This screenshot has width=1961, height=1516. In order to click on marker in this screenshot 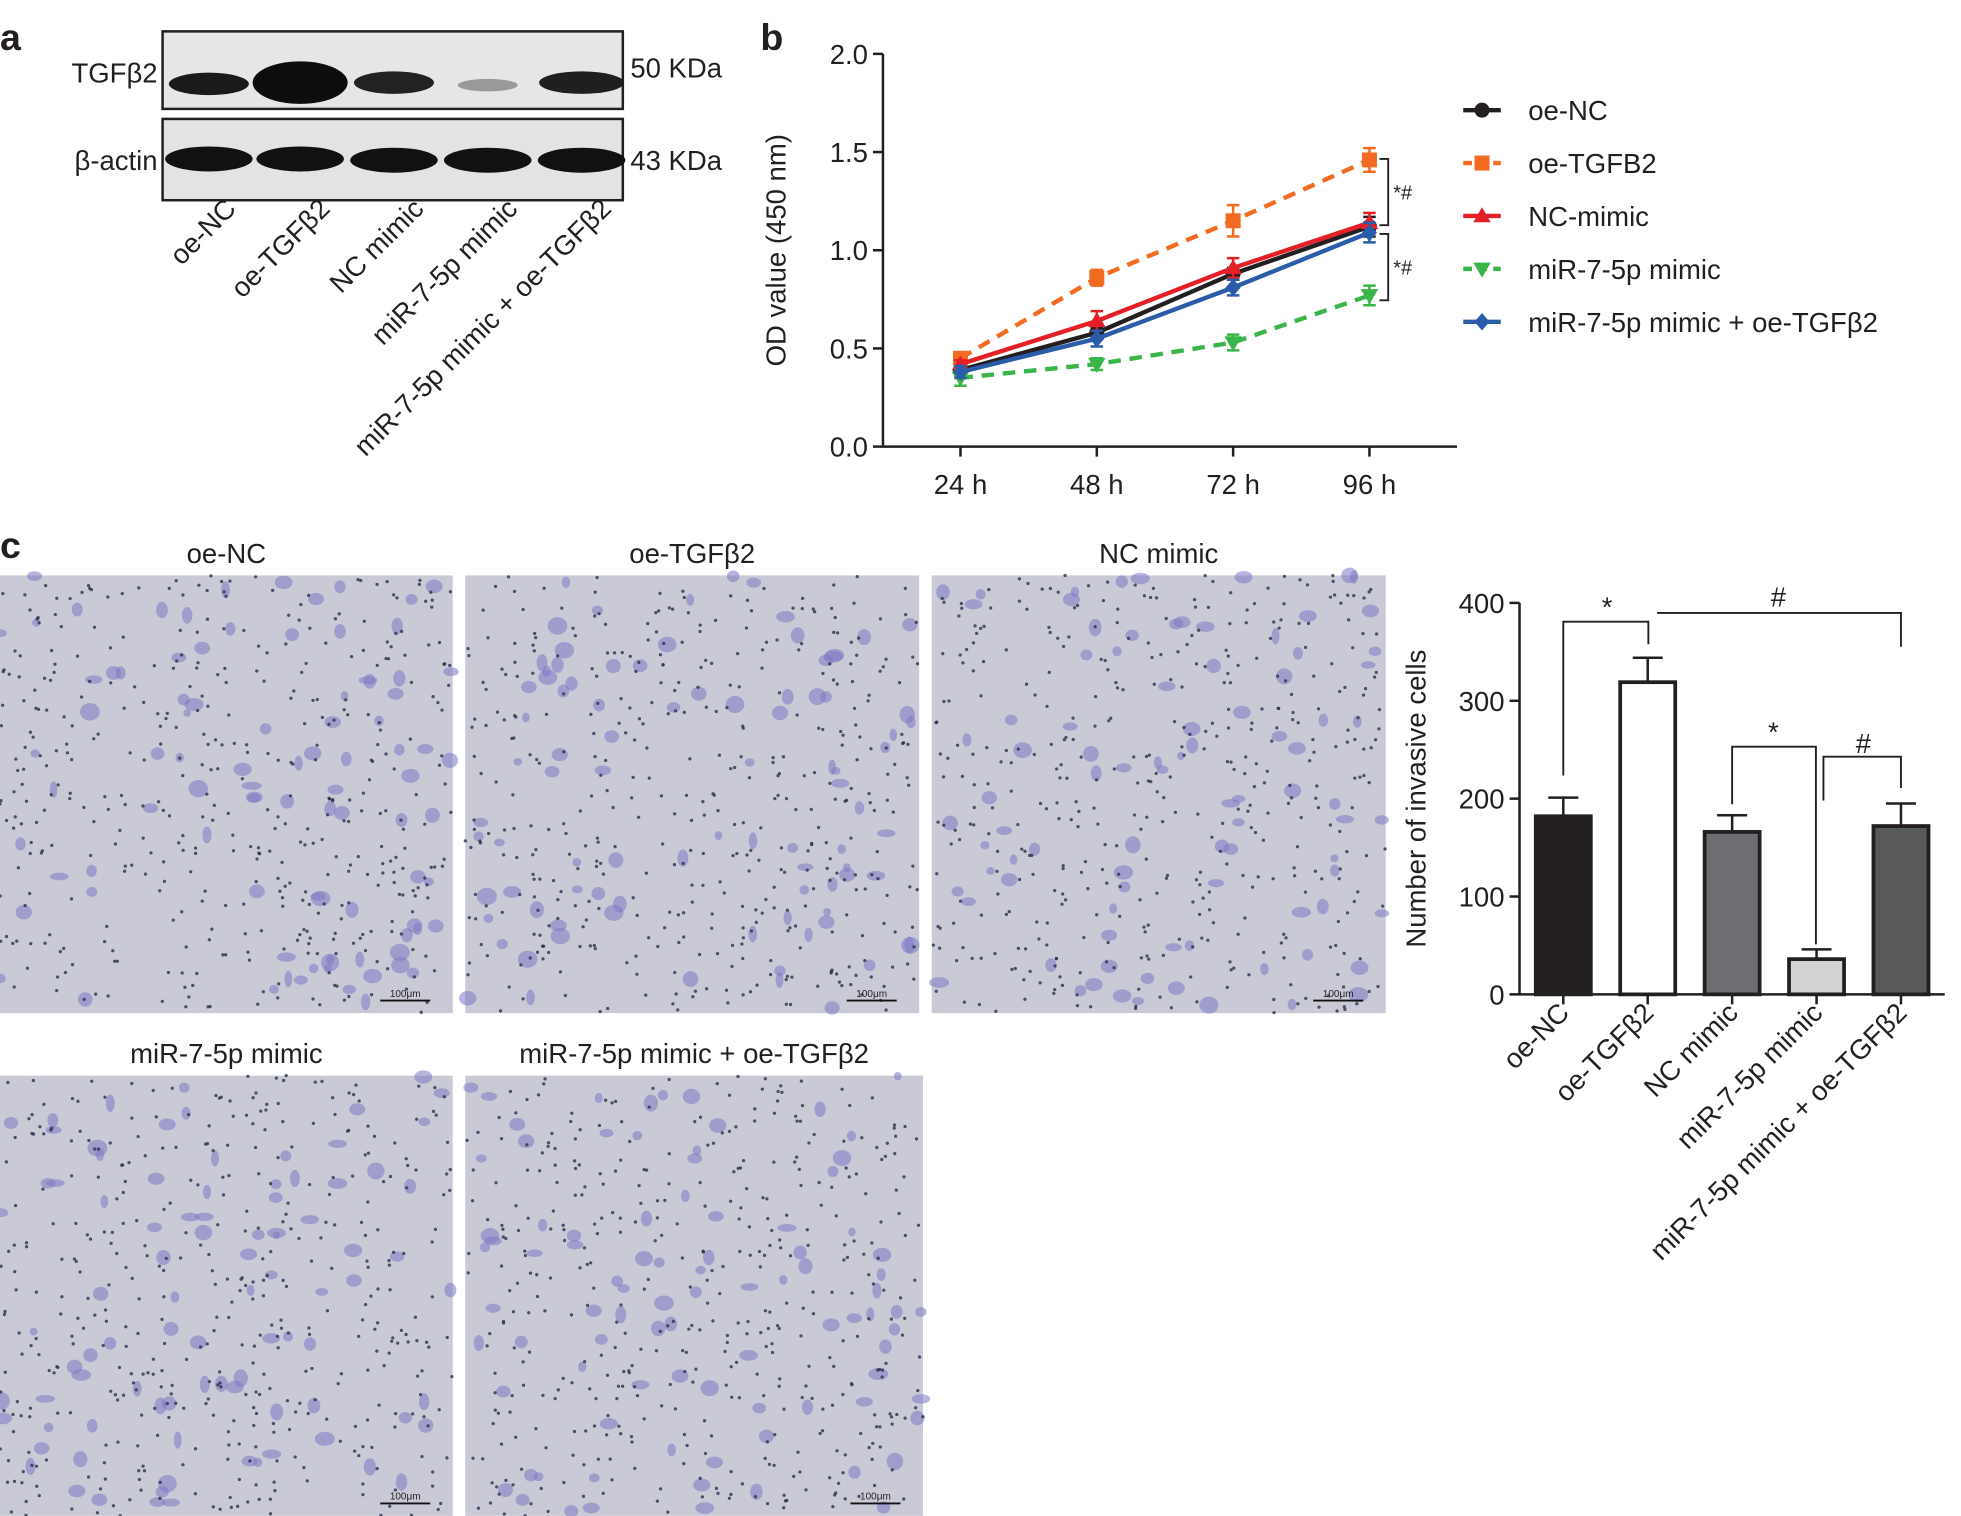, I will do `click(1097, 320)`.